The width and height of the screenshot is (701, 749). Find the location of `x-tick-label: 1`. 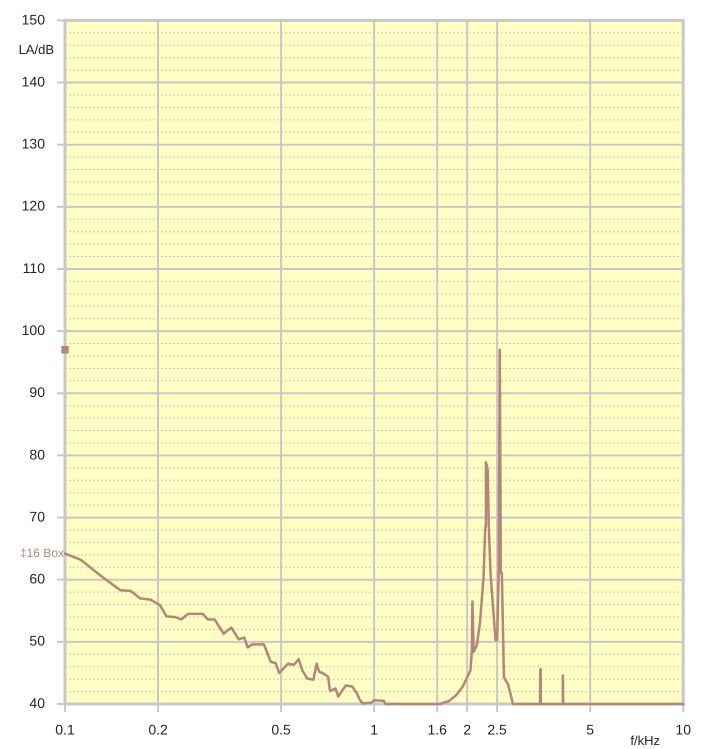

x-tick-label: 1 is located at coordinates (374, 729).